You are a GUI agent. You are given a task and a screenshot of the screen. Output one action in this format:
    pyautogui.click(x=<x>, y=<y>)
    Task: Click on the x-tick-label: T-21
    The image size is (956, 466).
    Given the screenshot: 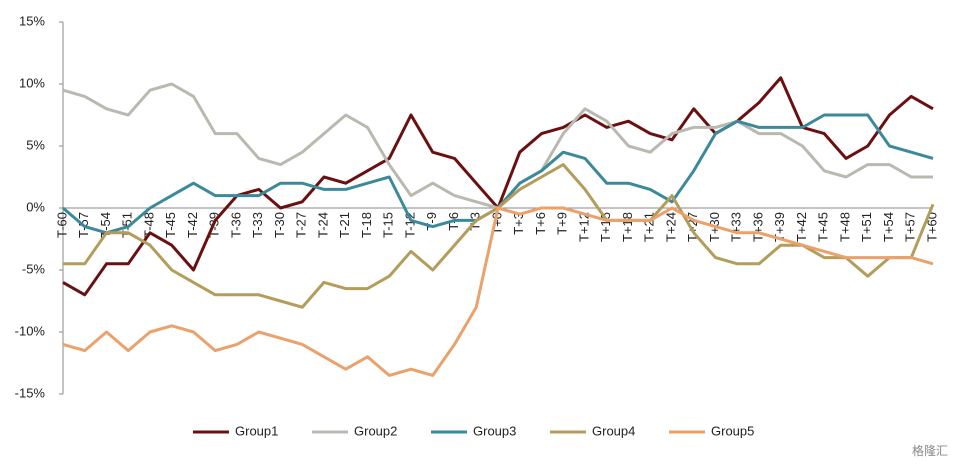 What is the action you would take?
    pyautogui.click(x=344, y=225)
    